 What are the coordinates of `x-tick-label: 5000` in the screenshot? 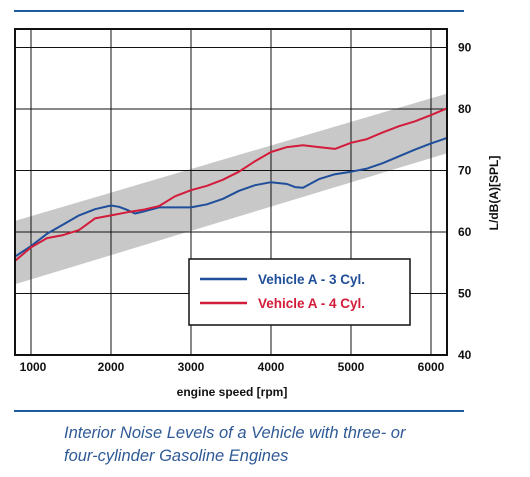 It's located at (351, 367).